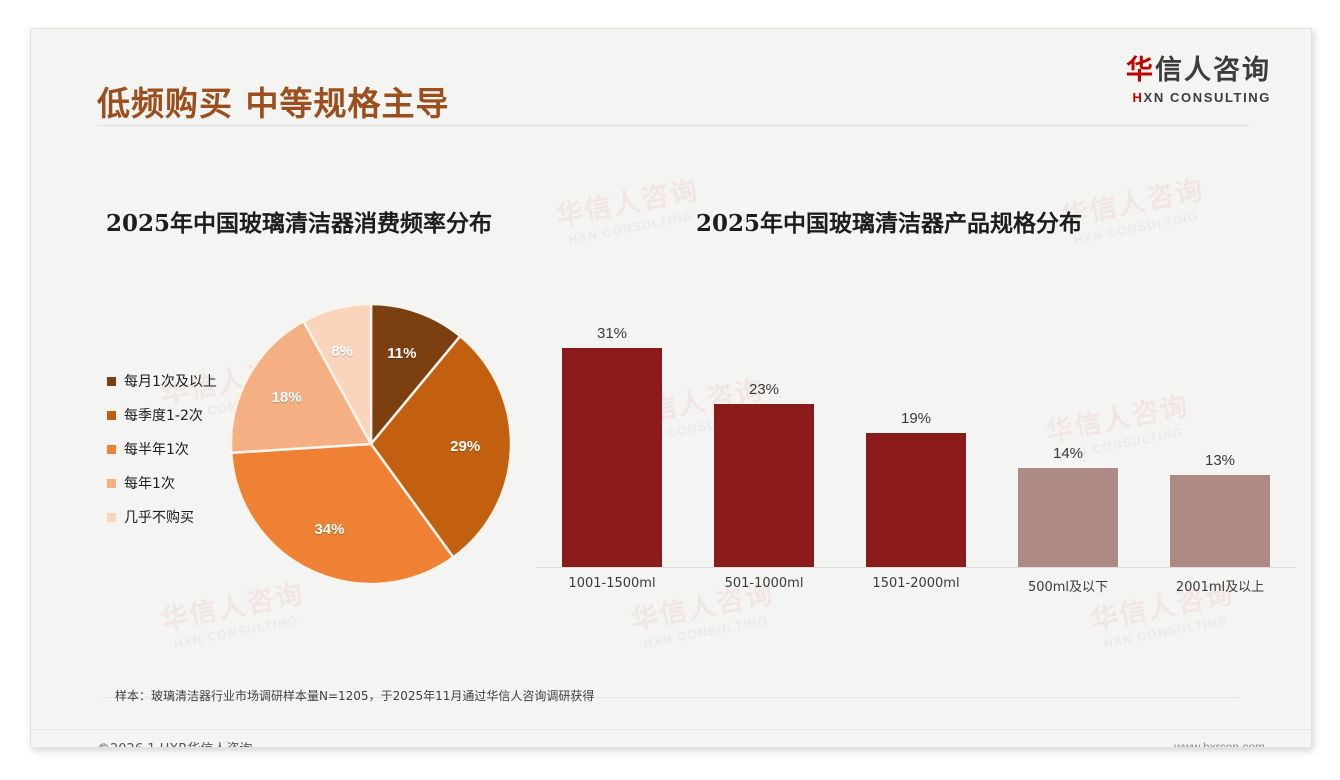 The width and height of the screenshot is (1340, 780). Describe the element at coordinates (174, 742) in the screenshot. I see `copyright-text: ©2026.1 HXR华信人咨询` at that location.